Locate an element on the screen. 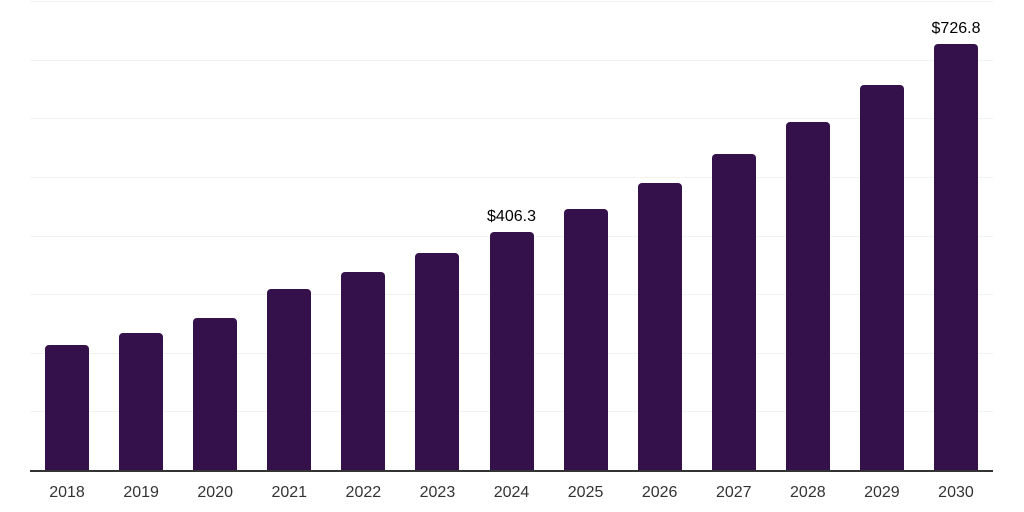 Image resolution: width=1024 pixels, height=512 pixels. x-tick-2022: 2022 is located at coordinates (363, 492).